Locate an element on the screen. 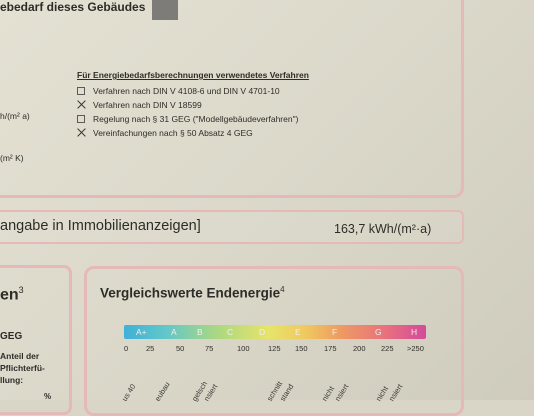 This screenshot has width=534, height=416. renewable-title: en3 is located at coordinates (12, 294).